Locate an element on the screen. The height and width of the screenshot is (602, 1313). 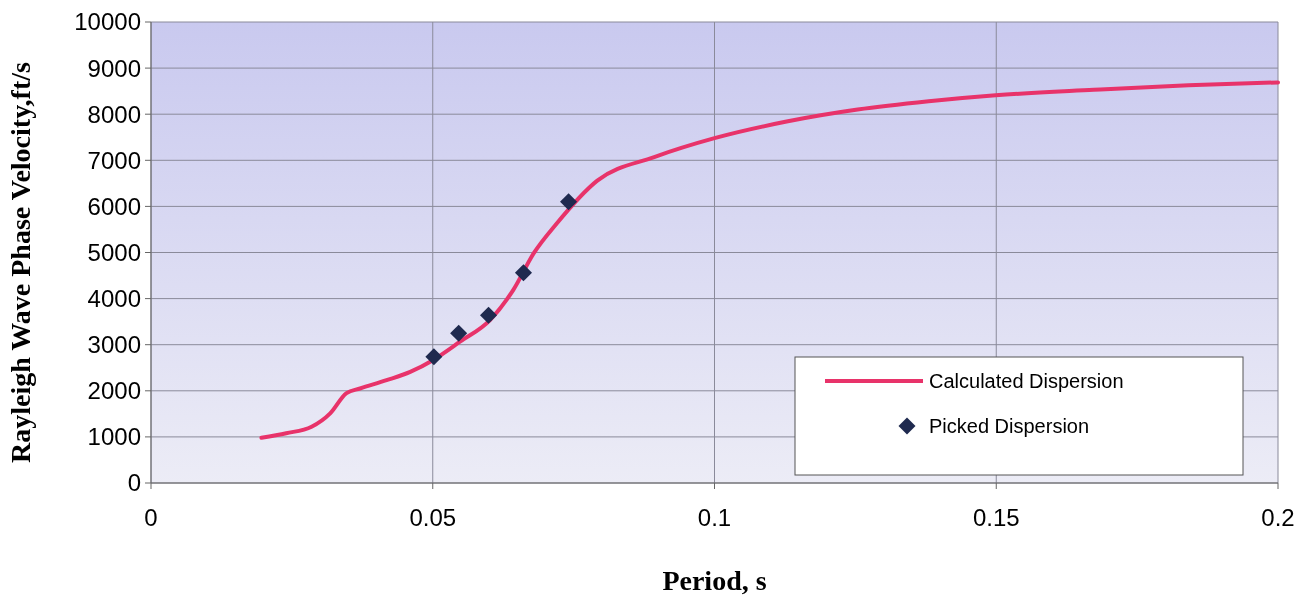
x-tick-label: 0.05 is located at coordinates (433, 517).